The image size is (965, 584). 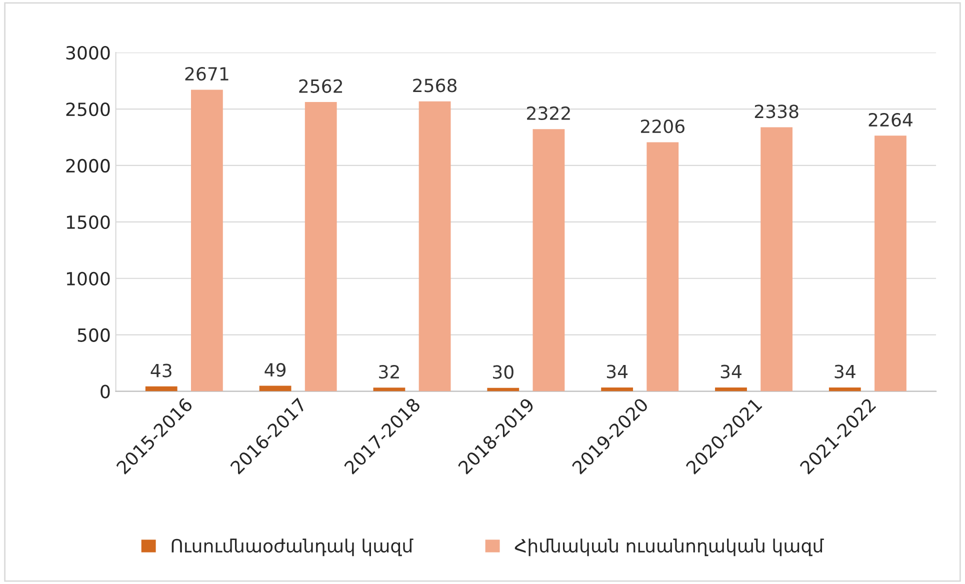 What do you see at coordinates (105, 391) in the screenshot?
I see `y-tick-label: 0` at bounding box center [105, 391].